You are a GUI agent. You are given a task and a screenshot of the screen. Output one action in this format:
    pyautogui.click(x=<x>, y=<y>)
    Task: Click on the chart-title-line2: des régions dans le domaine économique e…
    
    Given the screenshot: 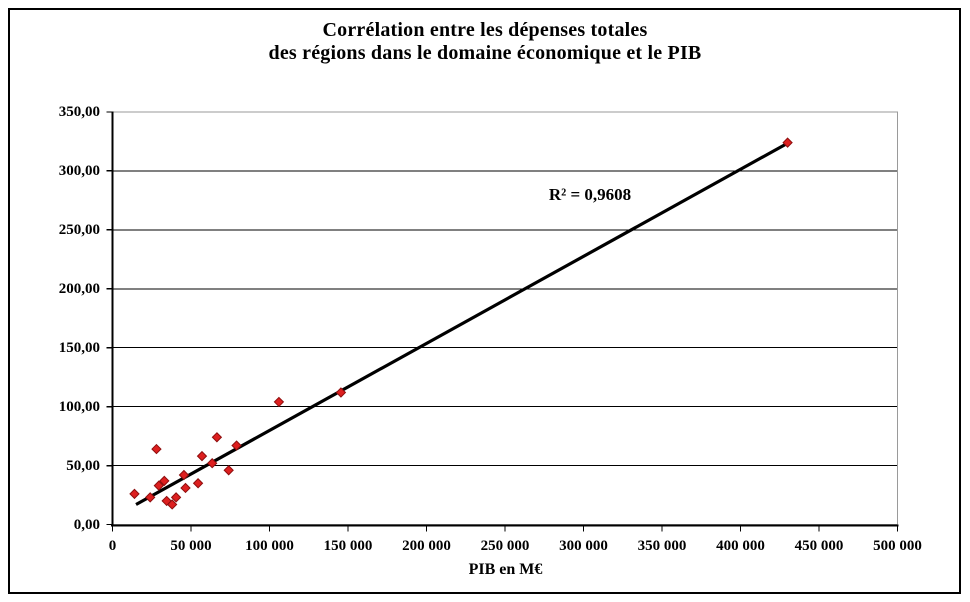 What is the action you would take?
    pyautogui.click(x=485, y=53)
    